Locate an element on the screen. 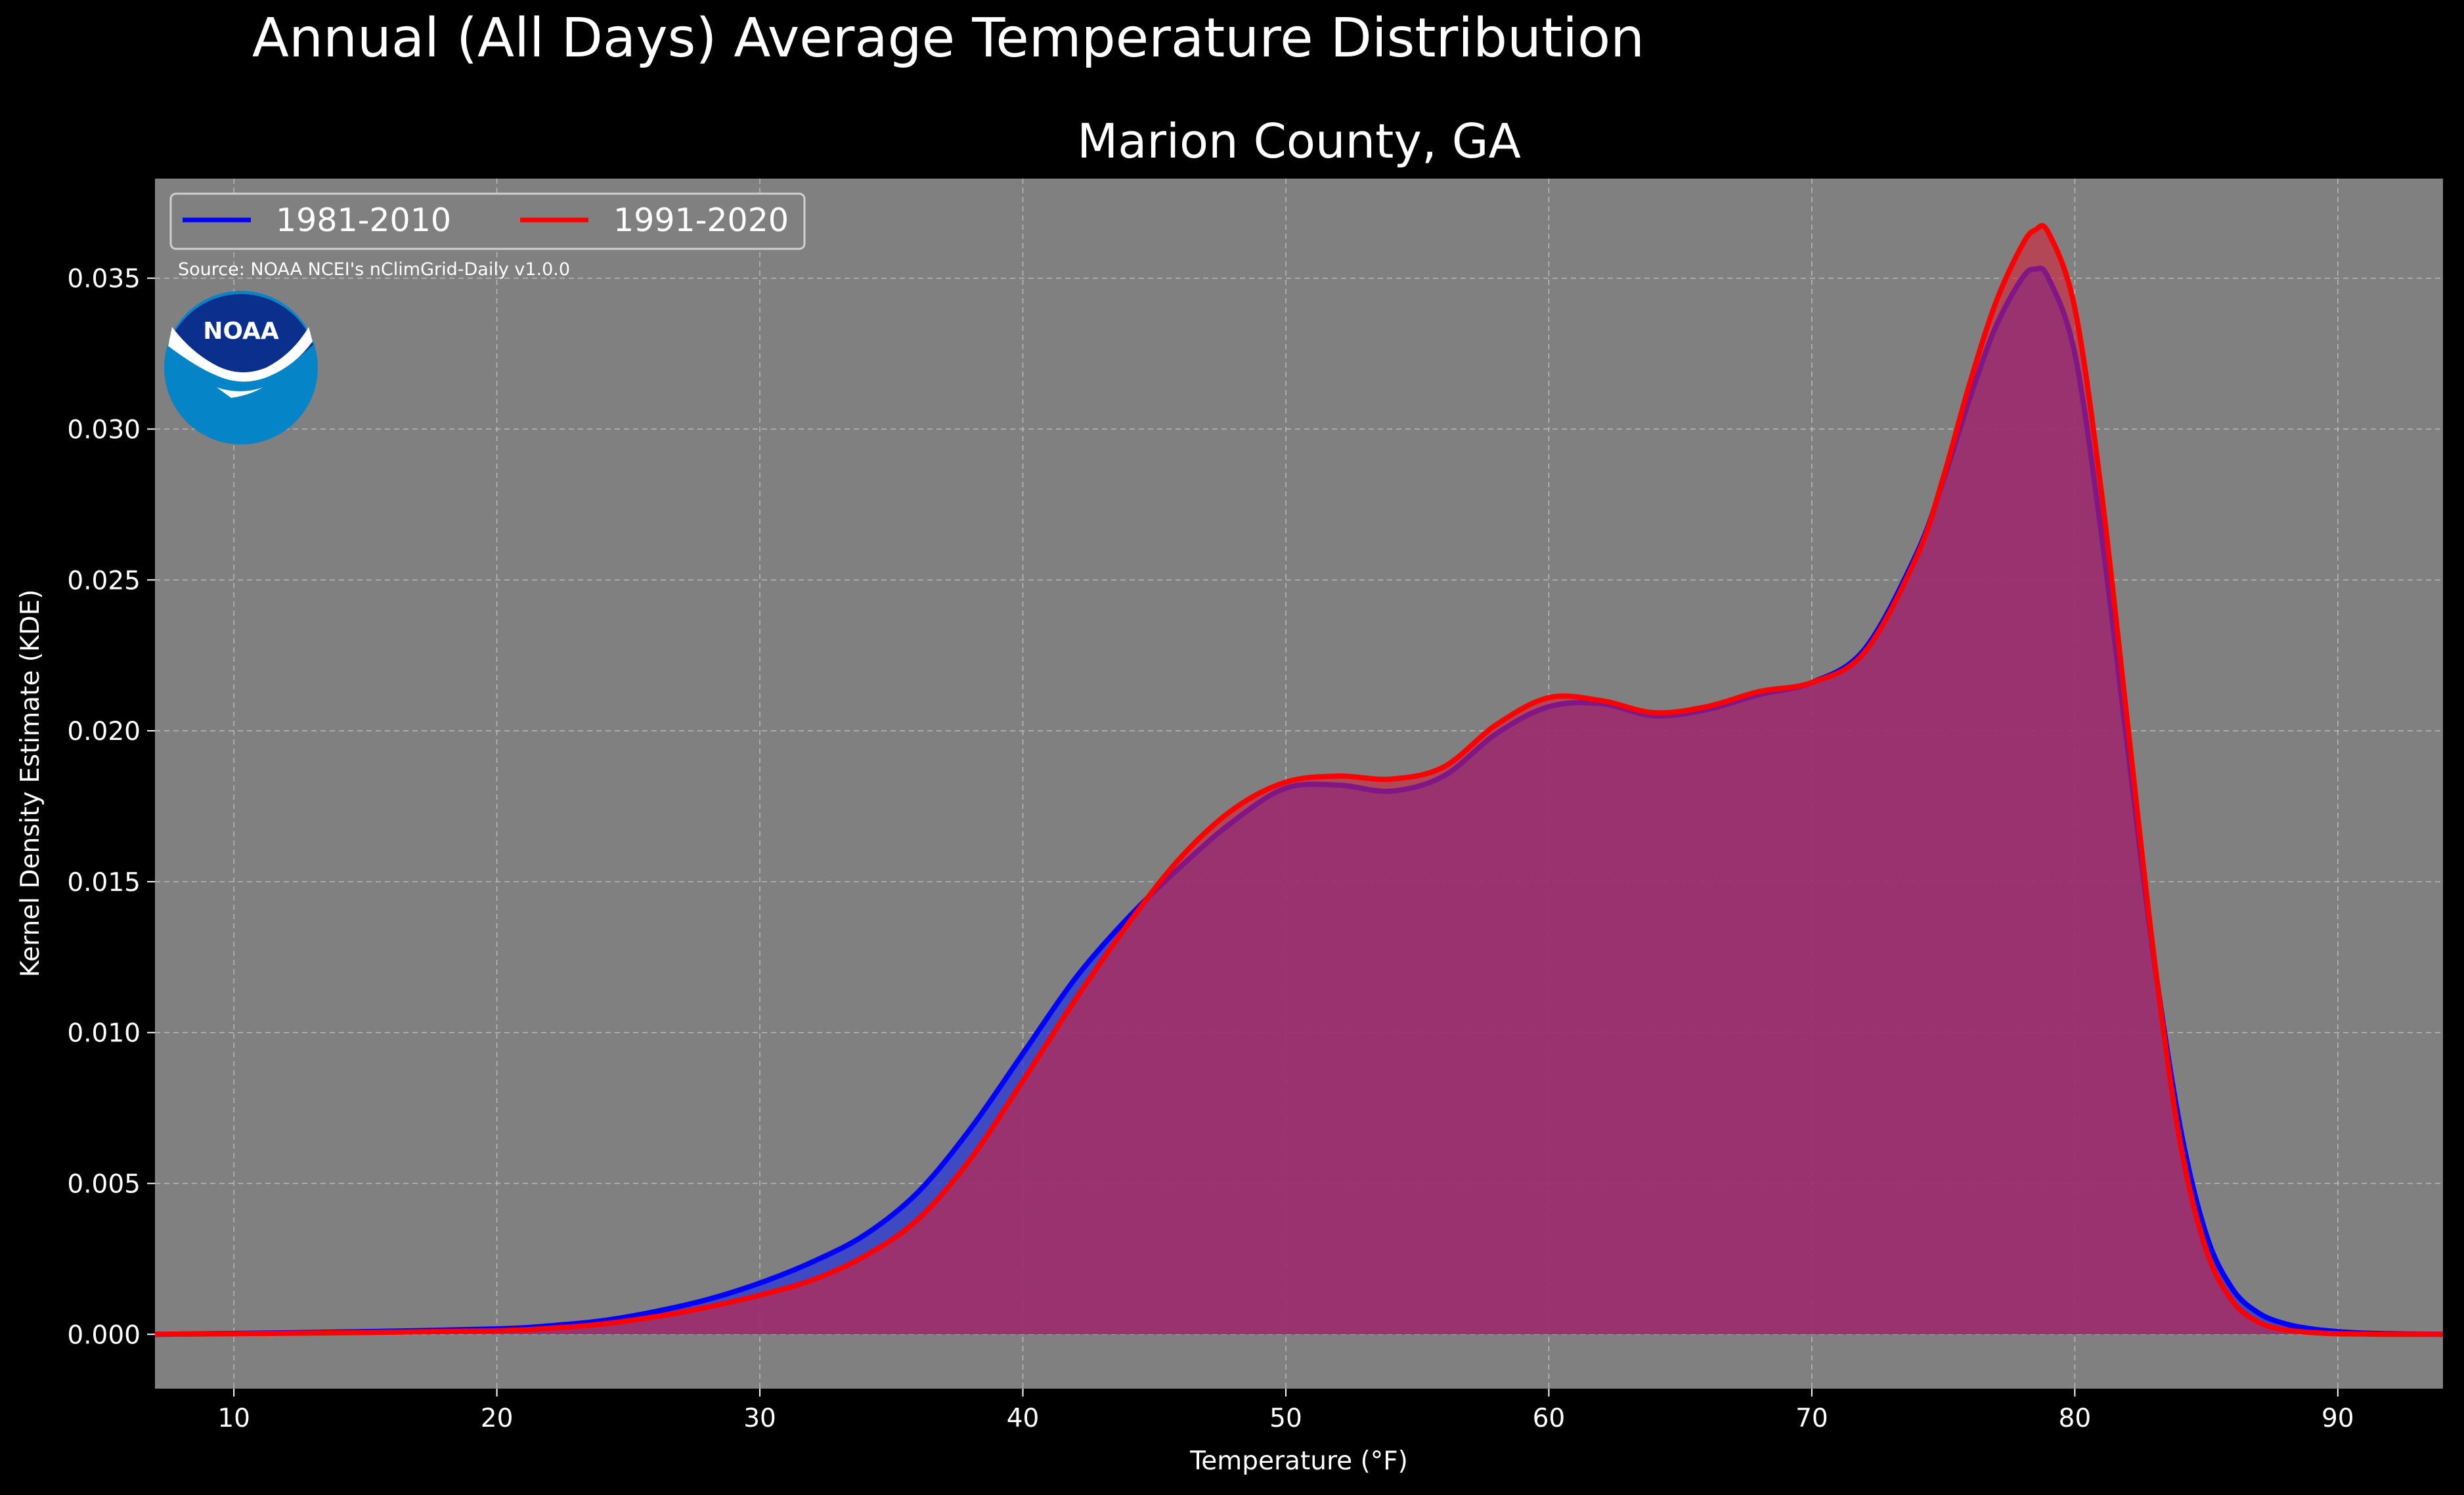 Image resolution: width=2464 pixels, height=1495 pixels. y-tick-label-4: 0.020 is located at coordinates (104, 732).